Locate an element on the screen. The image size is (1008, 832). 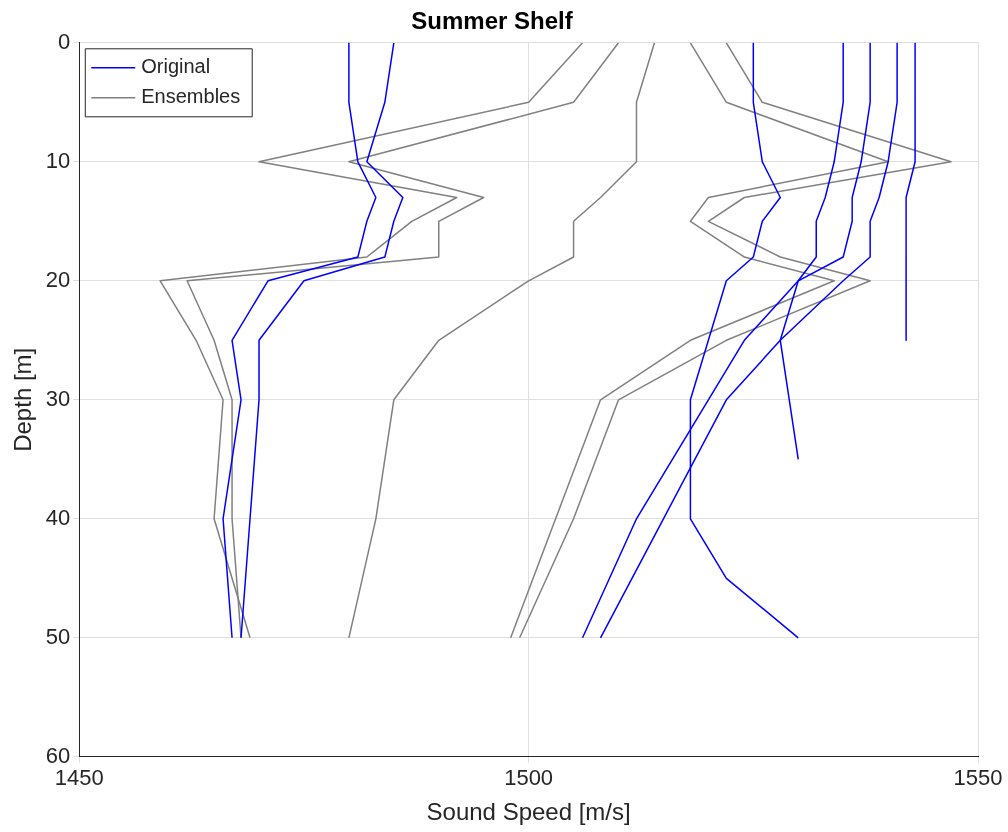
y-tick-label: 50 is located at coordinates (58, 636).